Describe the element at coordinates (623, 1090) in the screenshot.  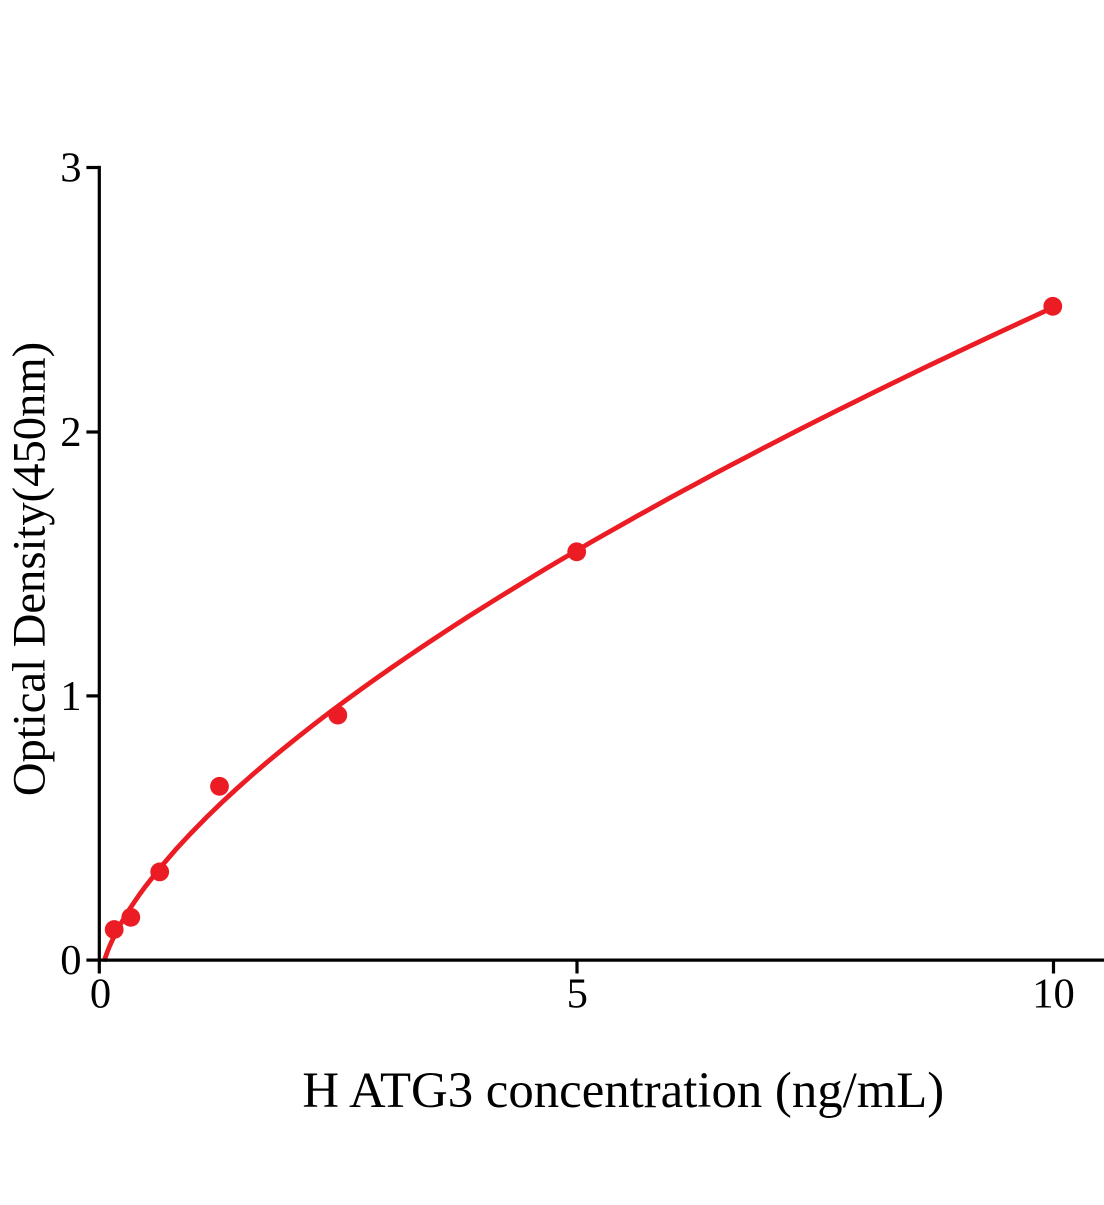
I see `svg-text: H ATG3 concentration (ng/mL)` at that location.